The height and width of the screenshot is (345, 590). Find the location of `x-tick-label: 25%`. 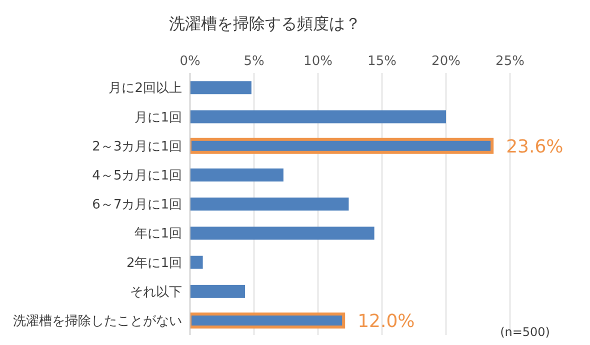

x-tick-label: 25% is located at coordinates (510, 61).